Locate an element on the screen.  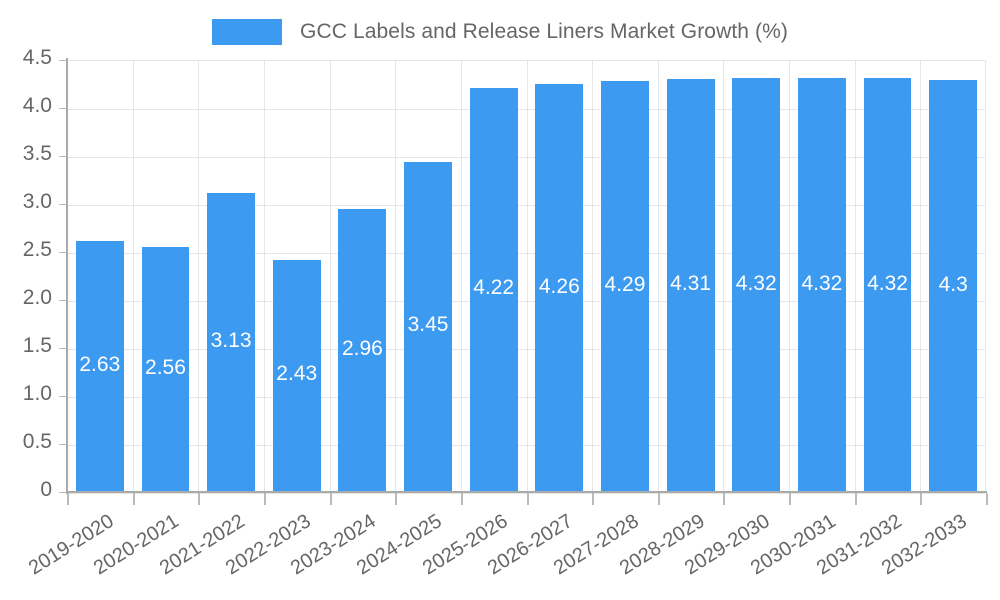
y-axis-tick-label: 2.5 is located at coordinates (37, 249).